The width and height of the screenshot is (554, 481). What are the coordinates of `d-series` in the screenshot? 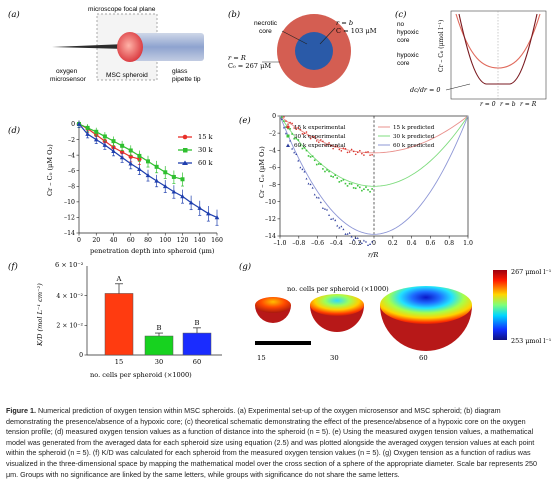 It's located at (148, 173).